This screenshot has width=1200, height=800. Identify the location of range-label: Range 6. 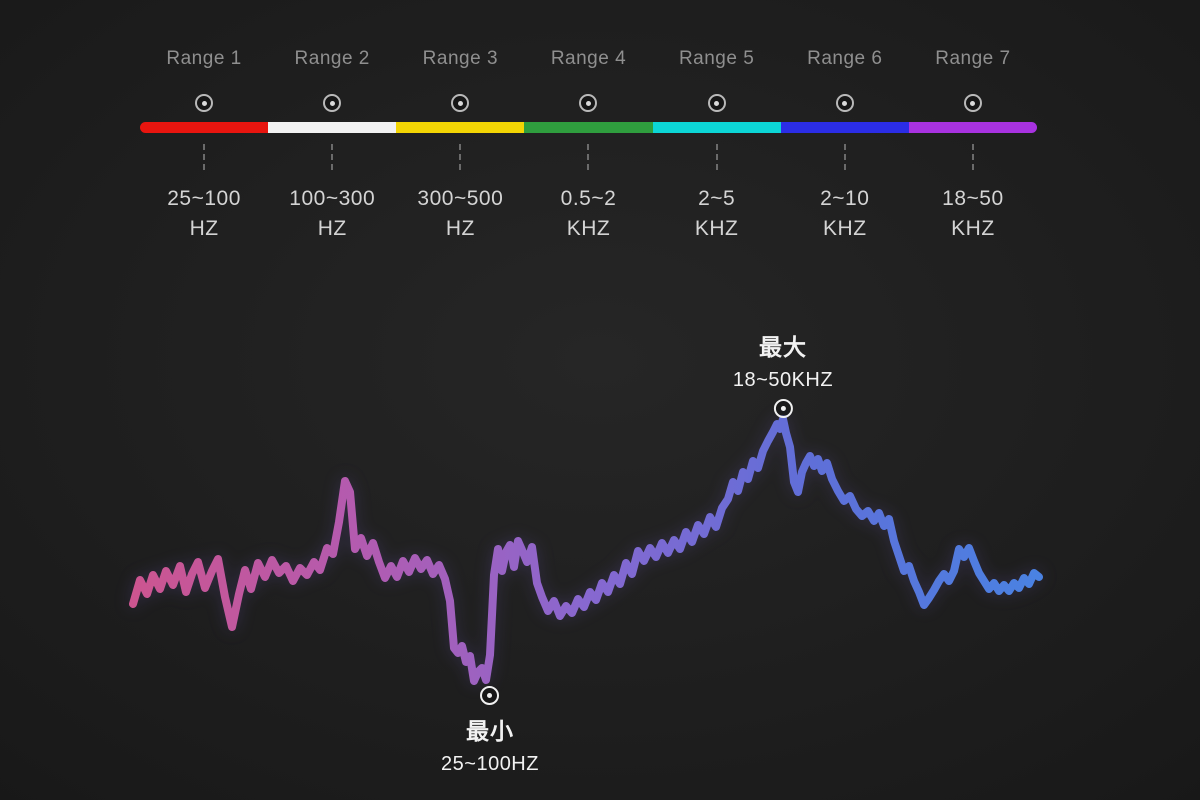
(845, 58).